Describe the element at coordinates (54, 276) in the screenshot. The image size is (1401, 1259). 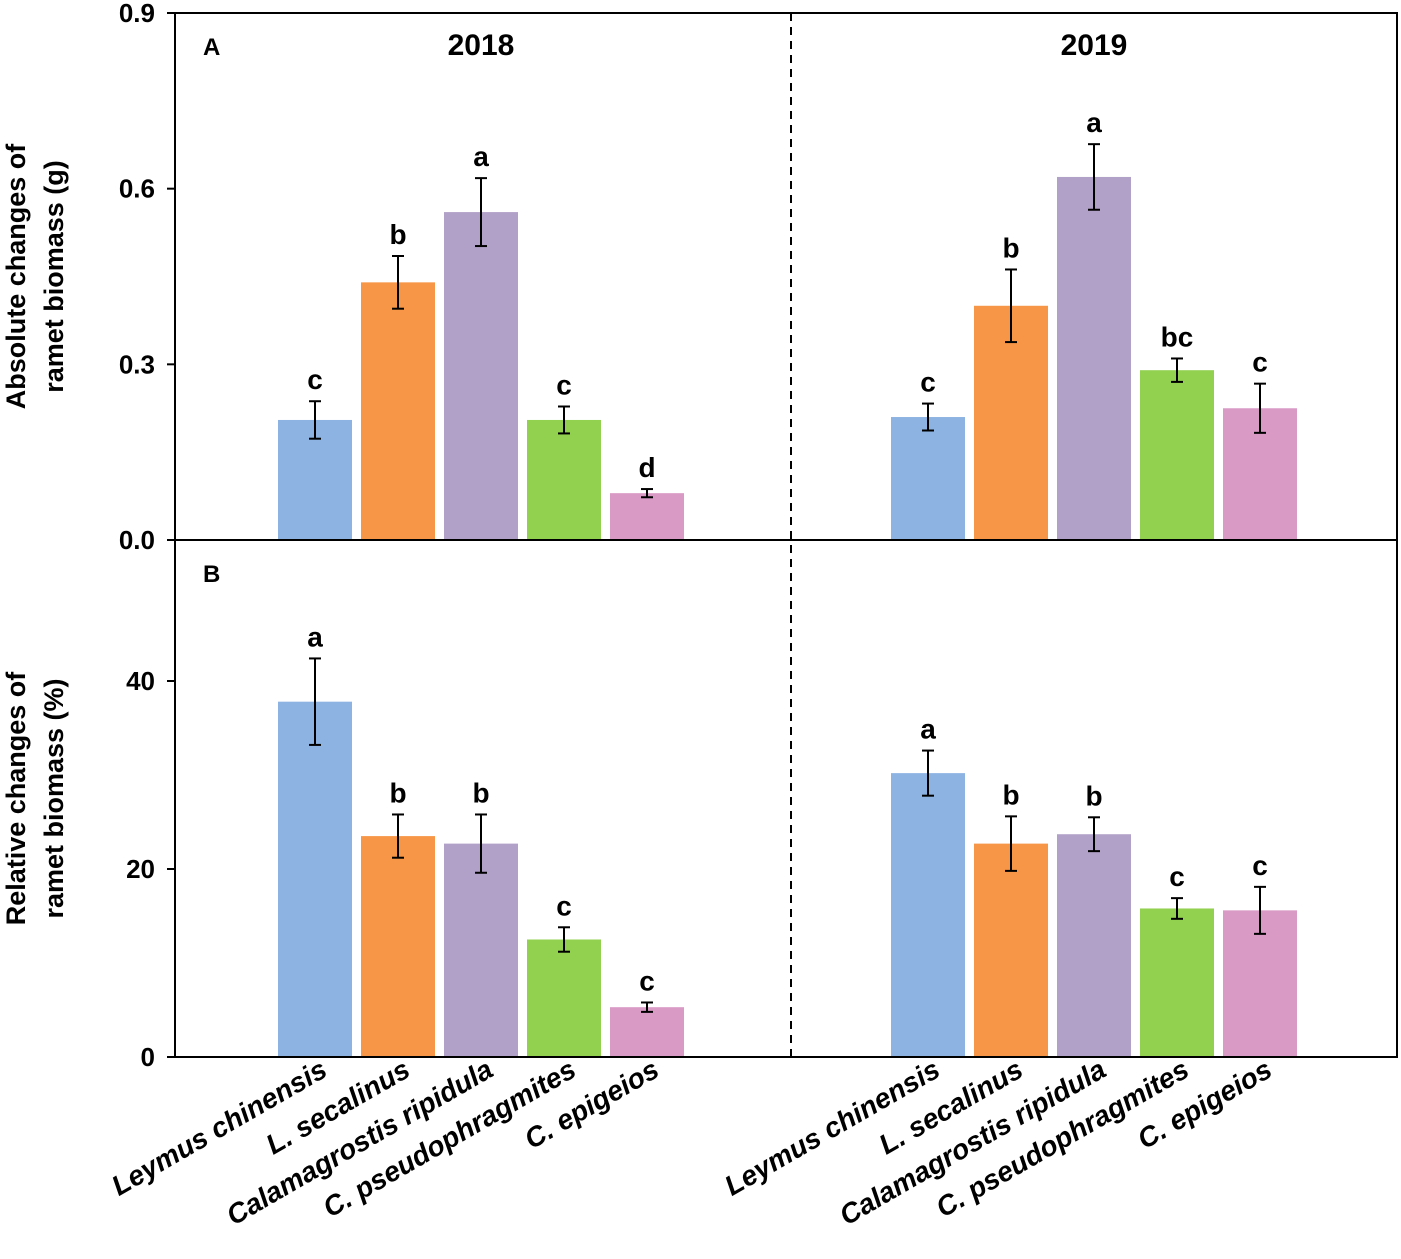
I see `y-axis-title-line-2: ramet biomass (g)` at that location.